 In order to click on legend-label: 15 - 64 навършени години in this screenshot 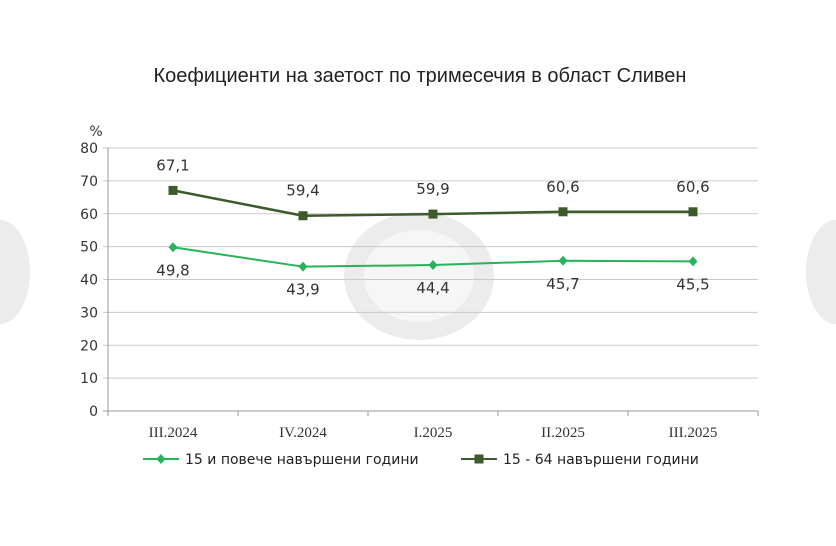, I will do `click(601, 460)`.